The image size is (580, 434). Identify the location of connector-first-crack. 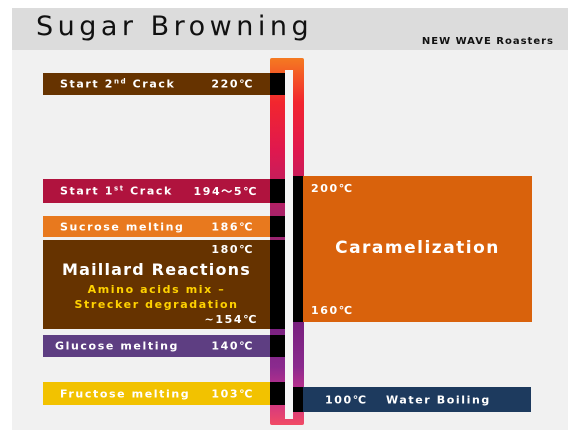
(277, 191).